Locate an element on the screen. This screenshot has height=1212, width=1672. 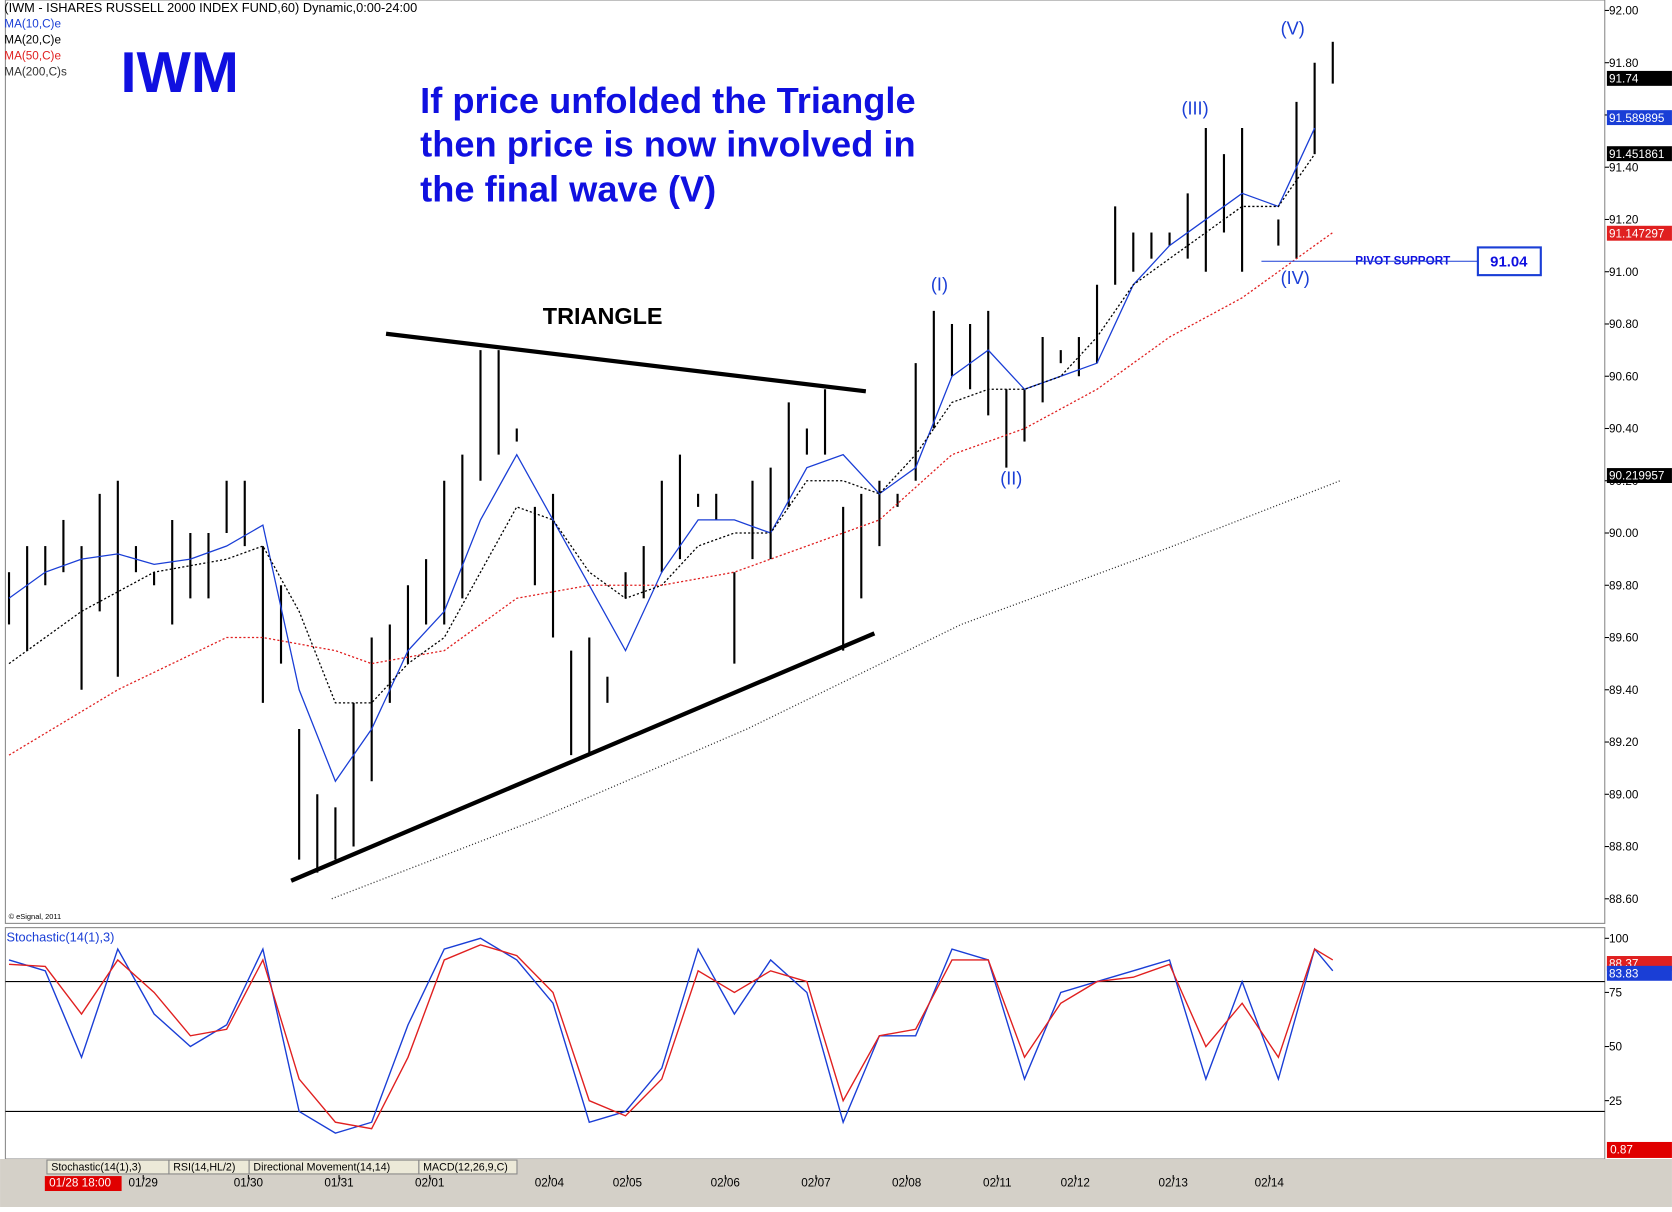
tab is located at coordinates (468, 1167).